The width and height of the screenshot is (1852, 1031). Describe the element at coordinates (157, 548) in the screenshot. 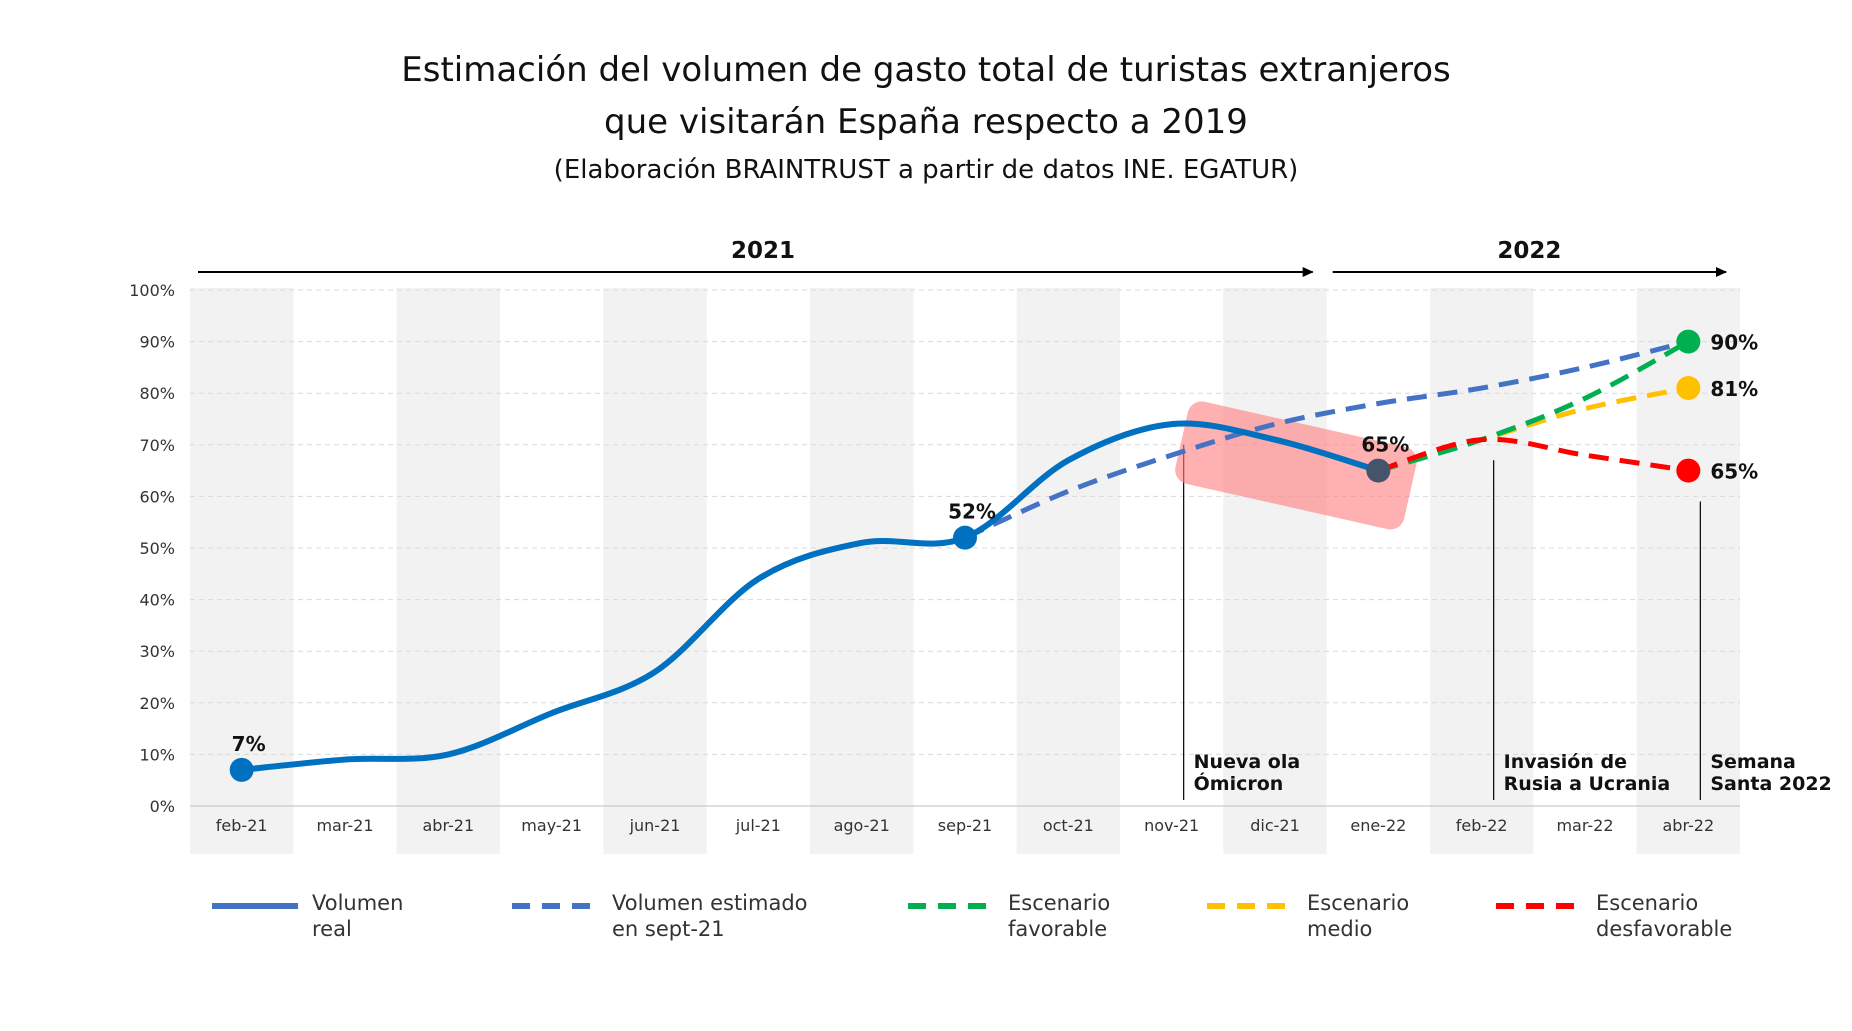

I see `y-tick-label: 50%` at that location.